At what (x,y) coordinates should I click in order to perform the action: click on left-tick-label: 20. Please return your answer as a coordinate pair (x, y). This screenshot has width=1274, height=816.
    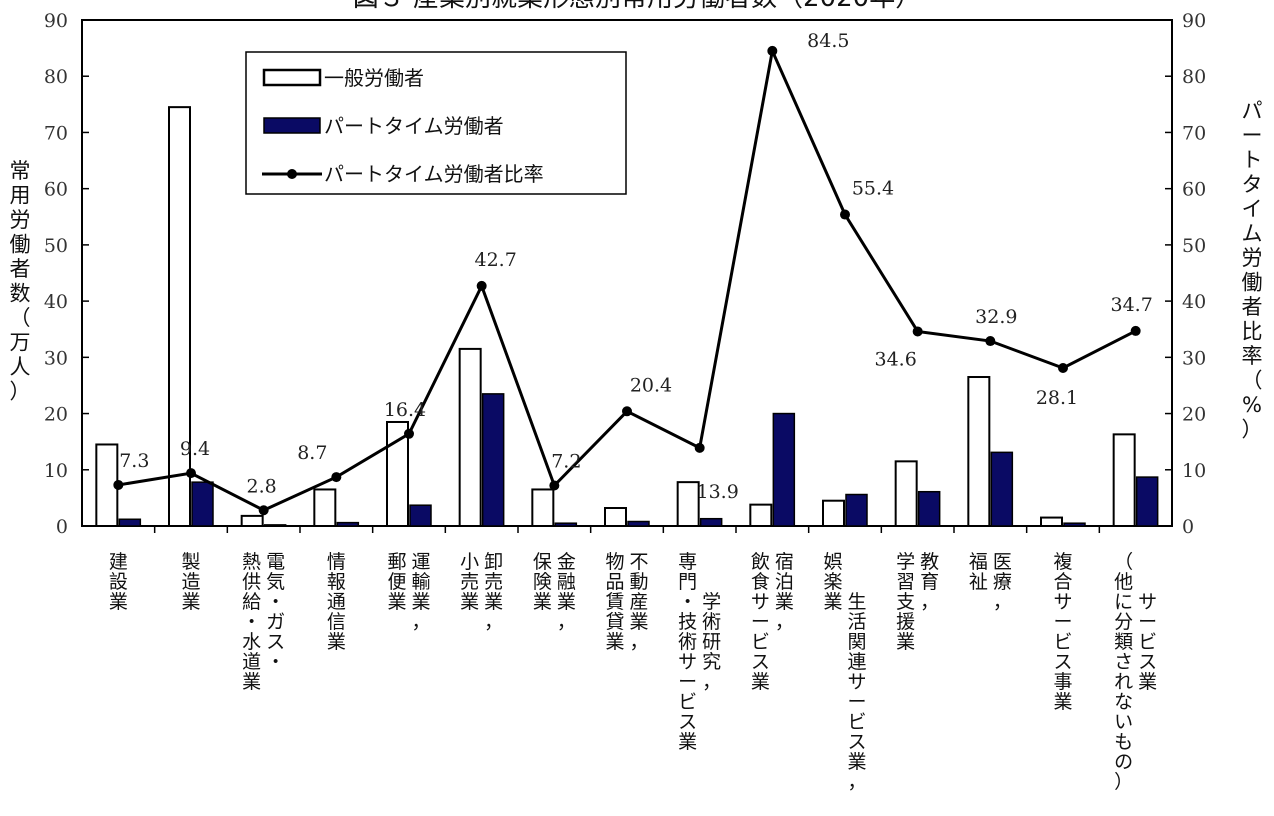
    Looking at the image, I should click on (56, 415).